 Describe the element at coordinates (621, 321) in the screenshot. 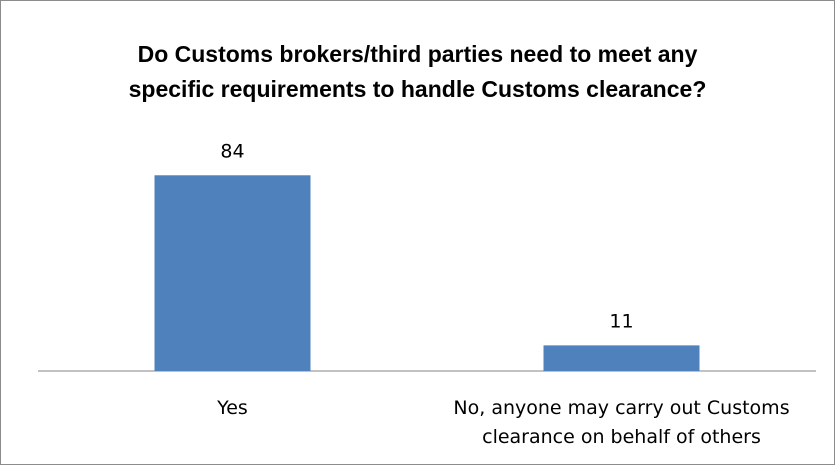

I see `data-label-2: 11` at that location.